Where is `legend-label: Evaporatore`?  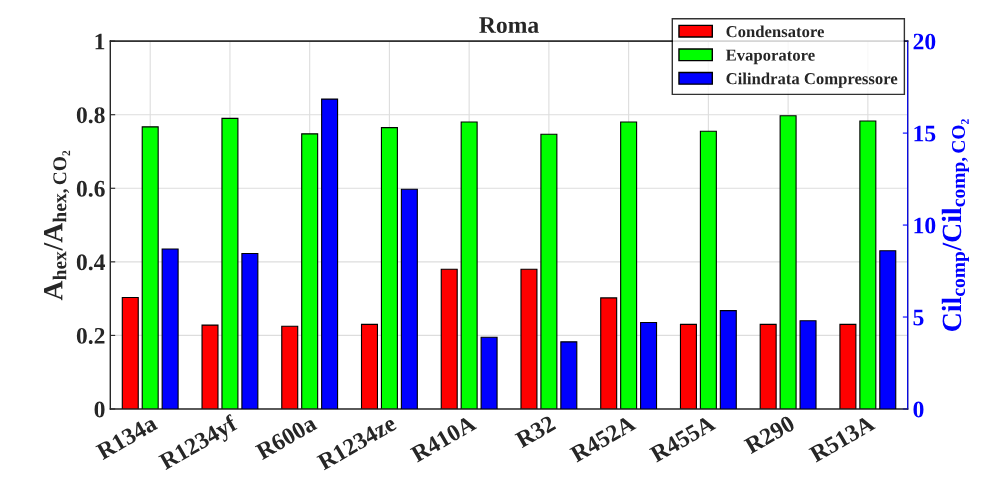 legend-label: Evaporatore is located at coordinates (770, 57).